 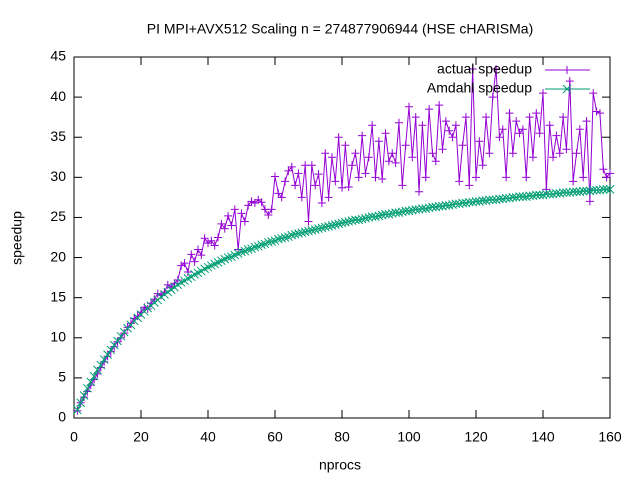 What do you see at coordinates (484, 69) in the screenshot?
I see `legend-label: actual speedup` at bounding box center [484, 69].